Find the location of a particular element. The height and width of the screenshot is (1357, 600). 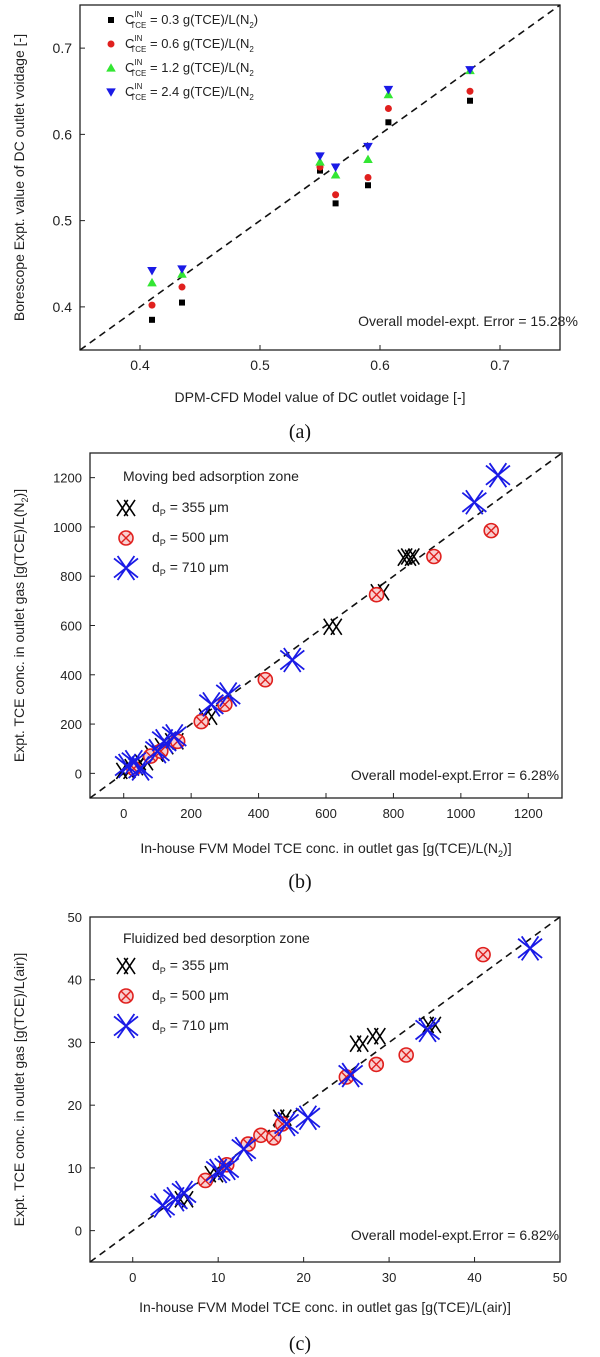

x-tick-label: 1200 is located at coordinates (528, 813).